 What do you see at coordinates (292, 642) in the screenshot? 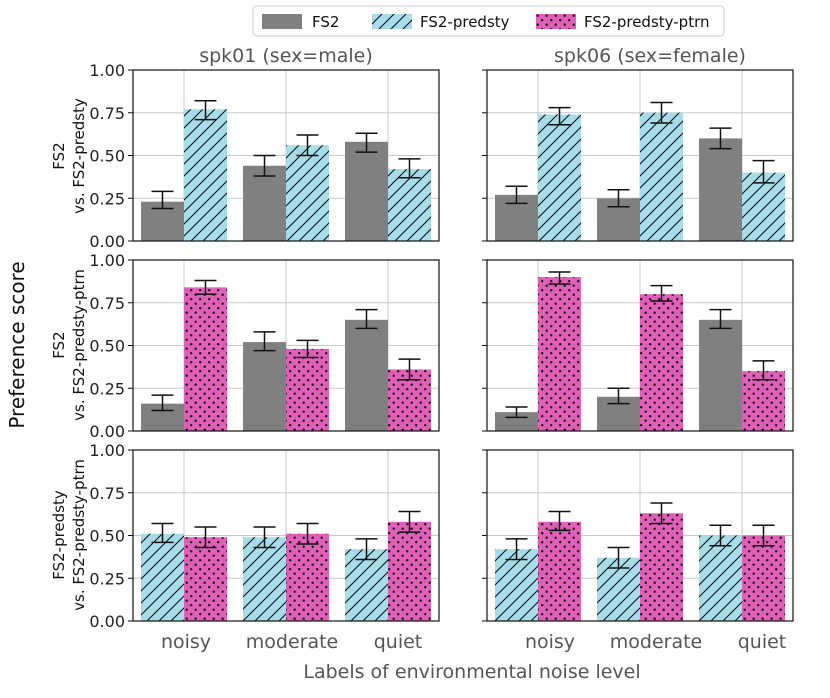
I see `category-label-moderate-left: moderate` at bounding box center [292, 642].